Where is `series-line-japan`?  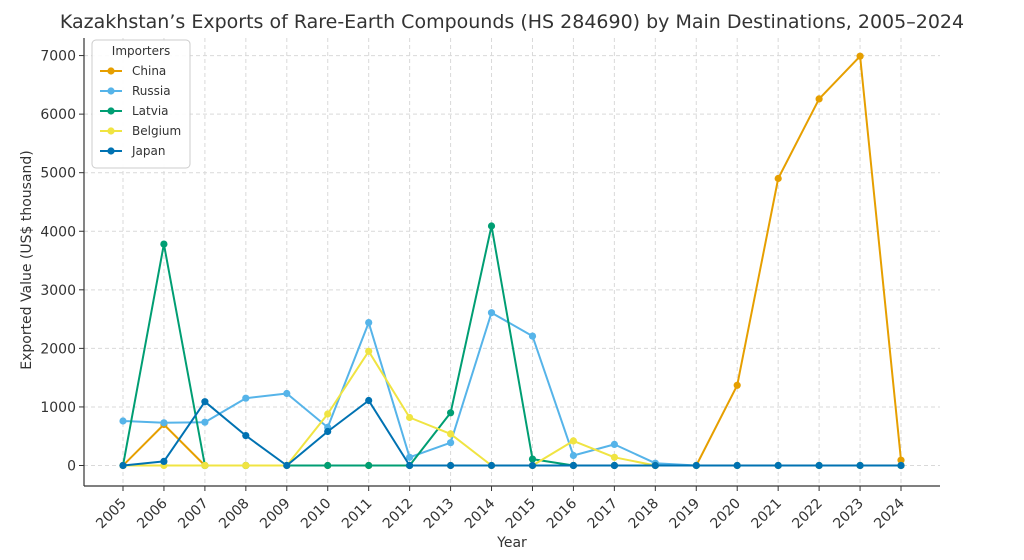 series-line-japan is located at coordinates (511, 433).